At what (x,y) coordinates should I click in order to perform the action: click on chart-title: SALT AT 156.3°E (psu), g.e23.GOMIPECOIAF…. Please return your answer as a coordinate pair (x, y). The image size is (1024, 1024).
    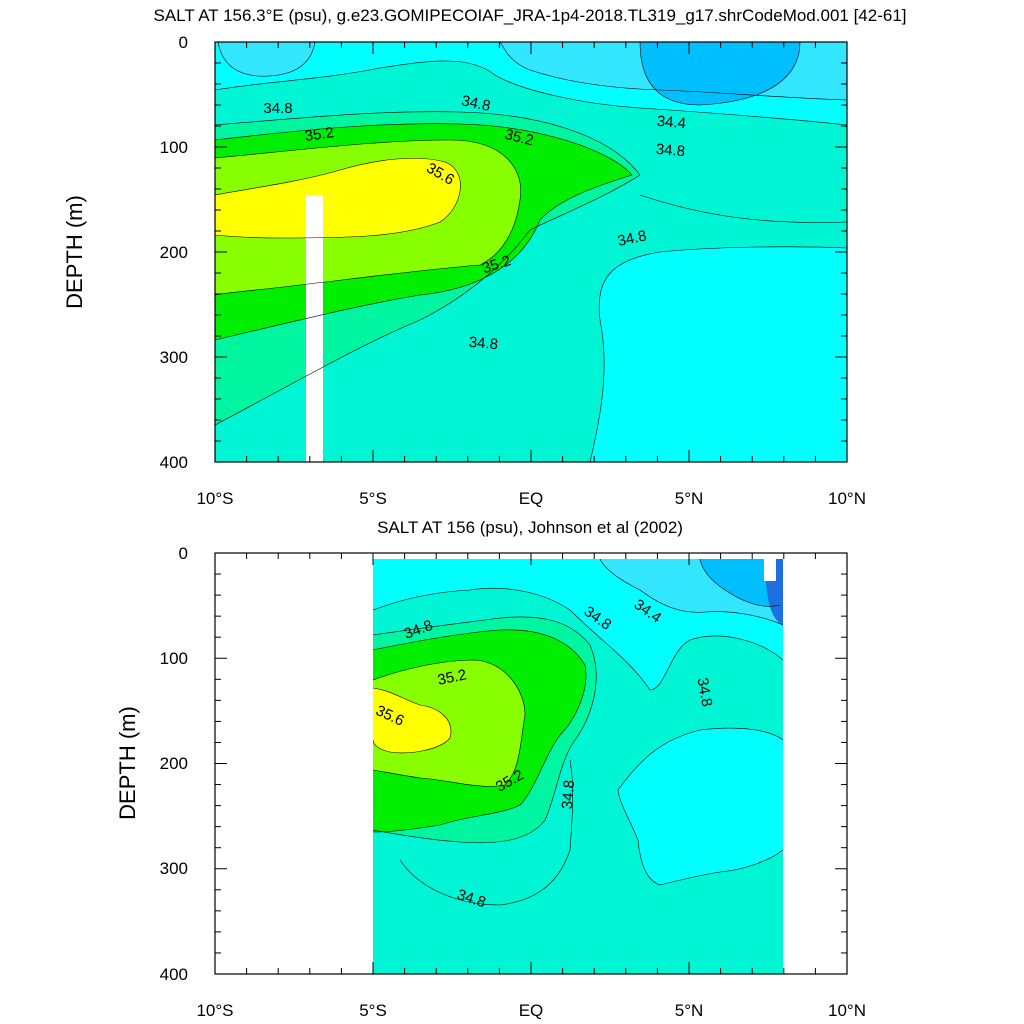
    Looking at the image, I should click on (529, 15).